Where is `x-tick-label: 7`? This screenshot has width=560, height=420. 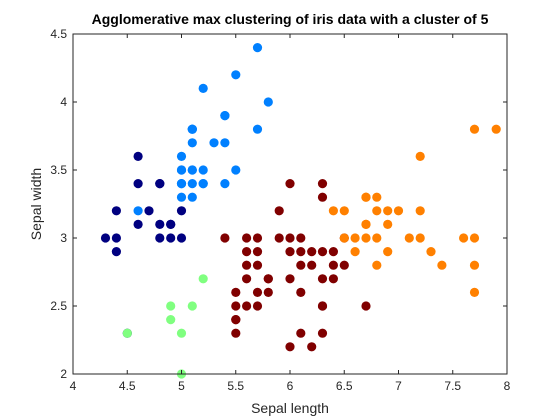
x-tick-label: 7 is located at coordinates (398, 386).